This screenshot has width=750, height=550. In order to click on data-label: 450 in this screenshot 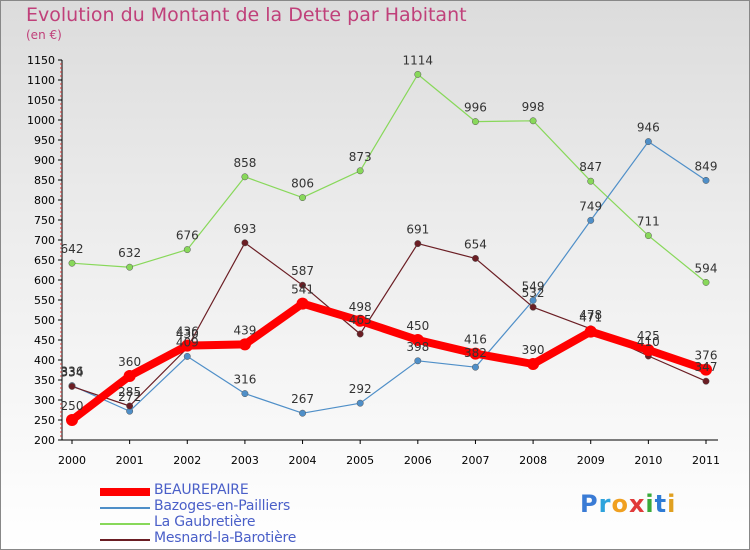, I will do `click(417, 326)`.